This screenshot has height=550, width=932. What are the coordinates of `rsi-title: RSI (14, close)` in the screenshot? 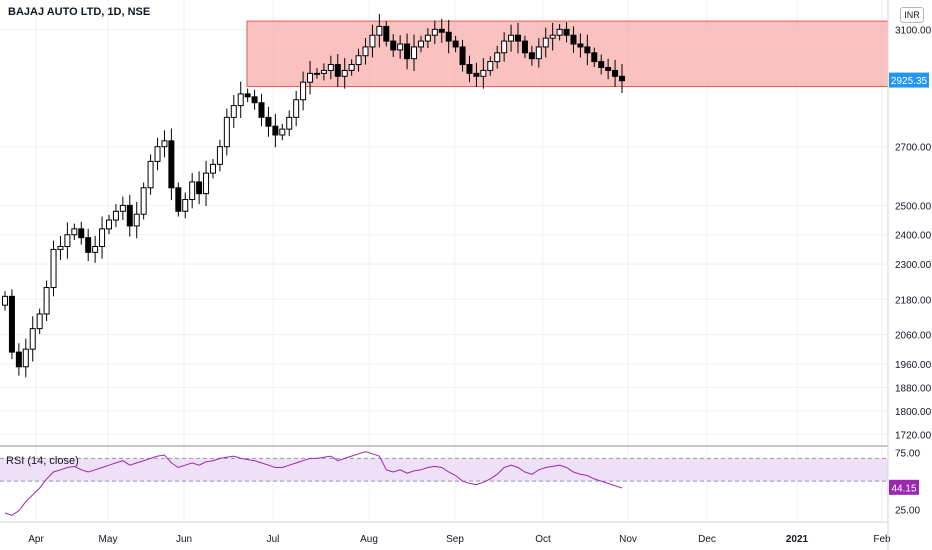 It's located at (42, 461).